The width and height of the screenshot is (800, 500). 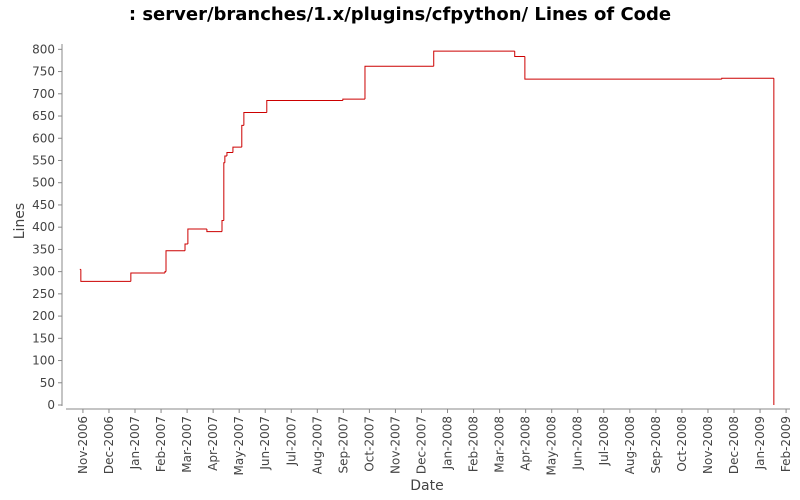 I want to click on x-tick-label: May-2008, so click(x=552, y=445).